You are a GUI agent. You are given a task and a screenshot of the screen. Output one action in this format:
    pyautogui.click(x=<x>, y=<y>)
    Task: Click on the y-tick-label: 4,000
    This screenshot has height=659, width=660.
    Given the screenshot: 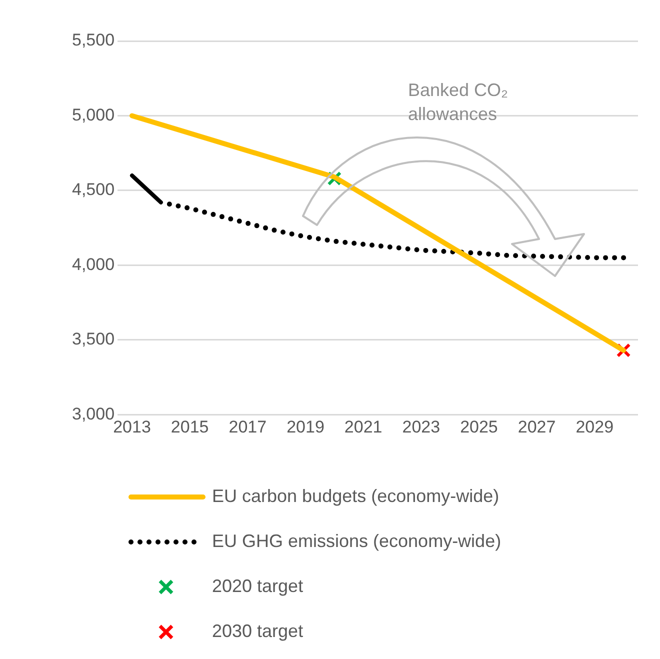 What is the action you would take?
    pyautogui.click(x=93, y=264)
    